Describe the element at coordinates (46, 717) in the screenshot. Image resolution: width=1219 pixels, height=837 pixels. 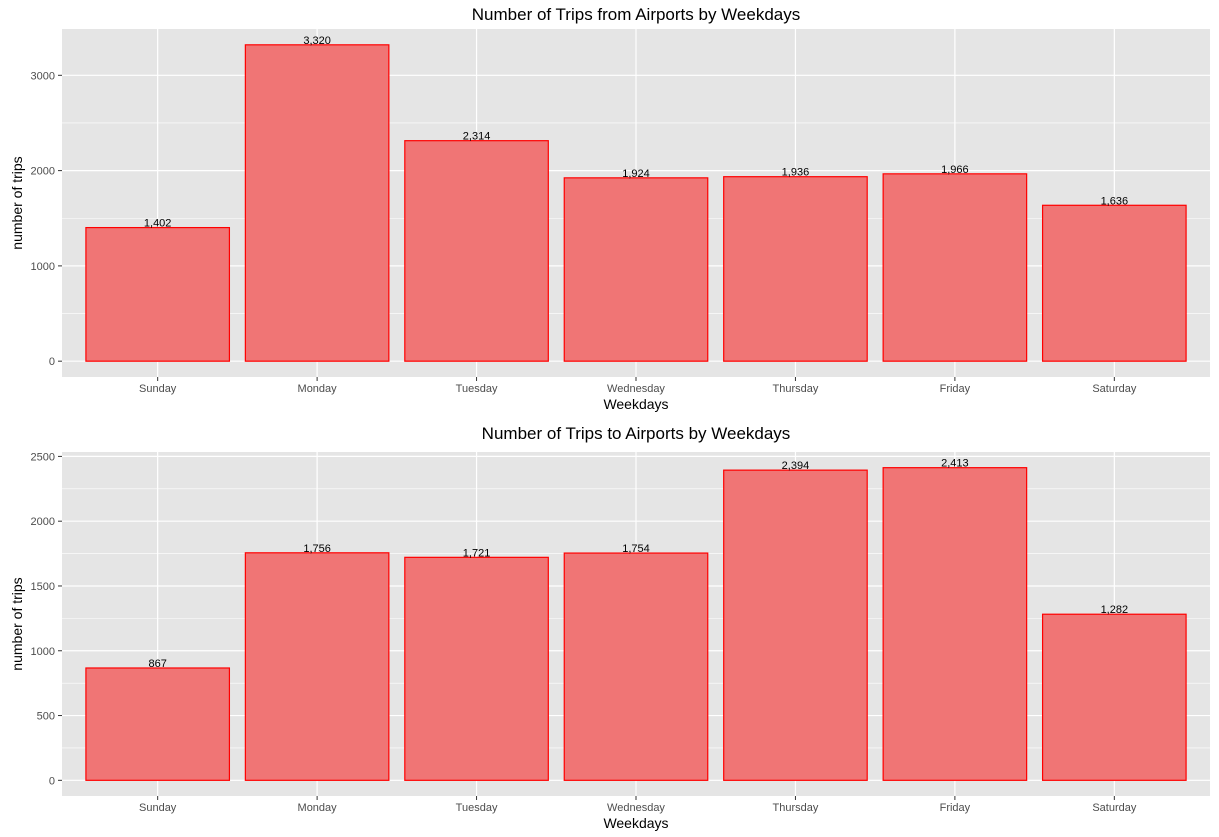
I see `y-tick-label: 500` at that location.